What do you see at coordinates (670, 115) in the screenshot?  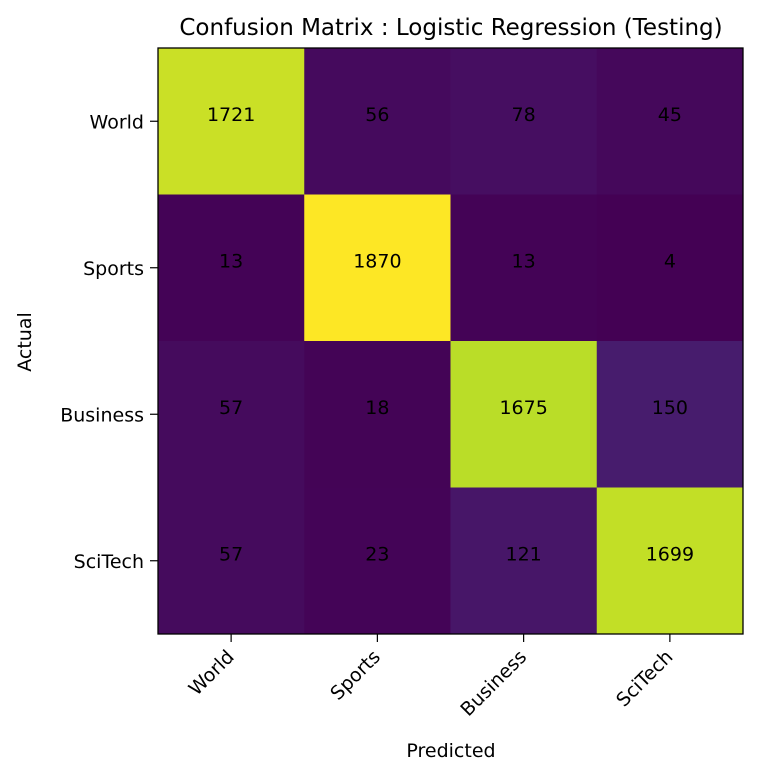 I see `heatmap-cell-label: 45` at bounding box center [670, 115].